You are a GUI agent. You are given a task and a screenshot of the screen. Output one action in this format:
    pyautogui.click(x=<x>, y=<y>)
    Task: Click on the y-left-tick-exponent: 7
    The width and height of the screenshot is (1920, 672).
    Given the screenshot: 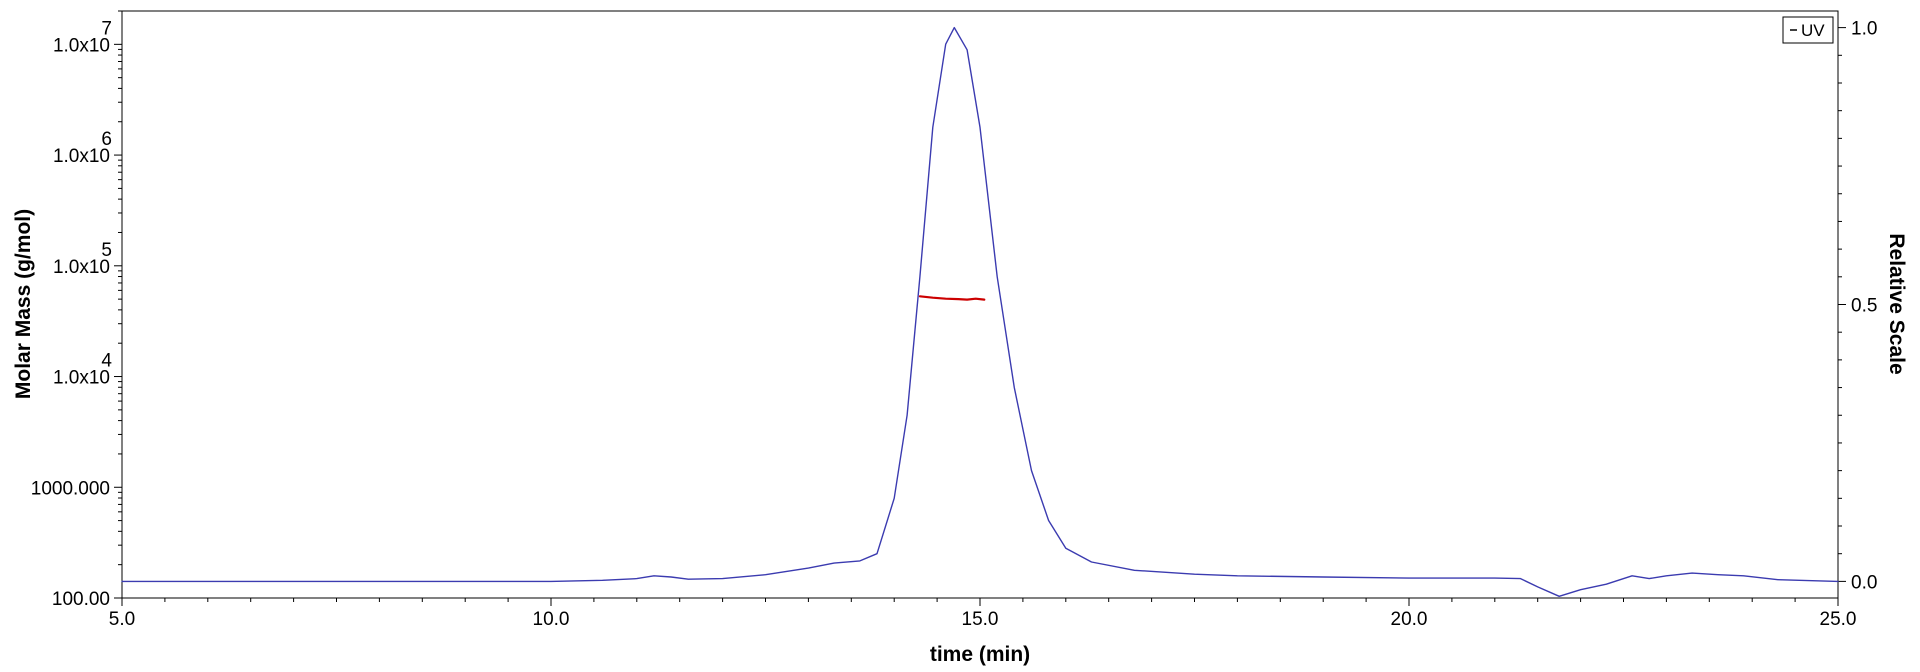 What is the action you would take?
    pyautogui.click(x=106, y=28)
    